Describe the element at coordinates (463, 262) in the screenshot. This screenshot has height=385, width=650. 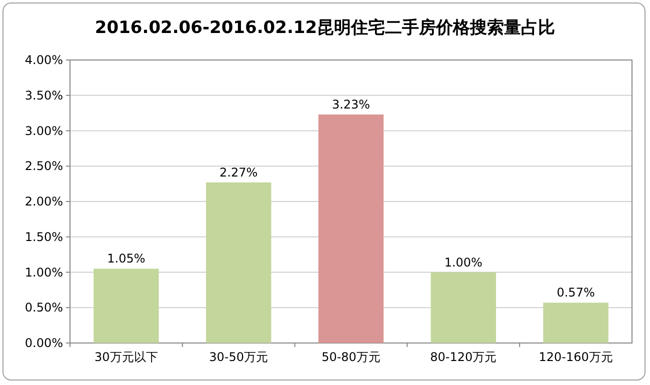
I see `data-label: 1.00%` at that location.